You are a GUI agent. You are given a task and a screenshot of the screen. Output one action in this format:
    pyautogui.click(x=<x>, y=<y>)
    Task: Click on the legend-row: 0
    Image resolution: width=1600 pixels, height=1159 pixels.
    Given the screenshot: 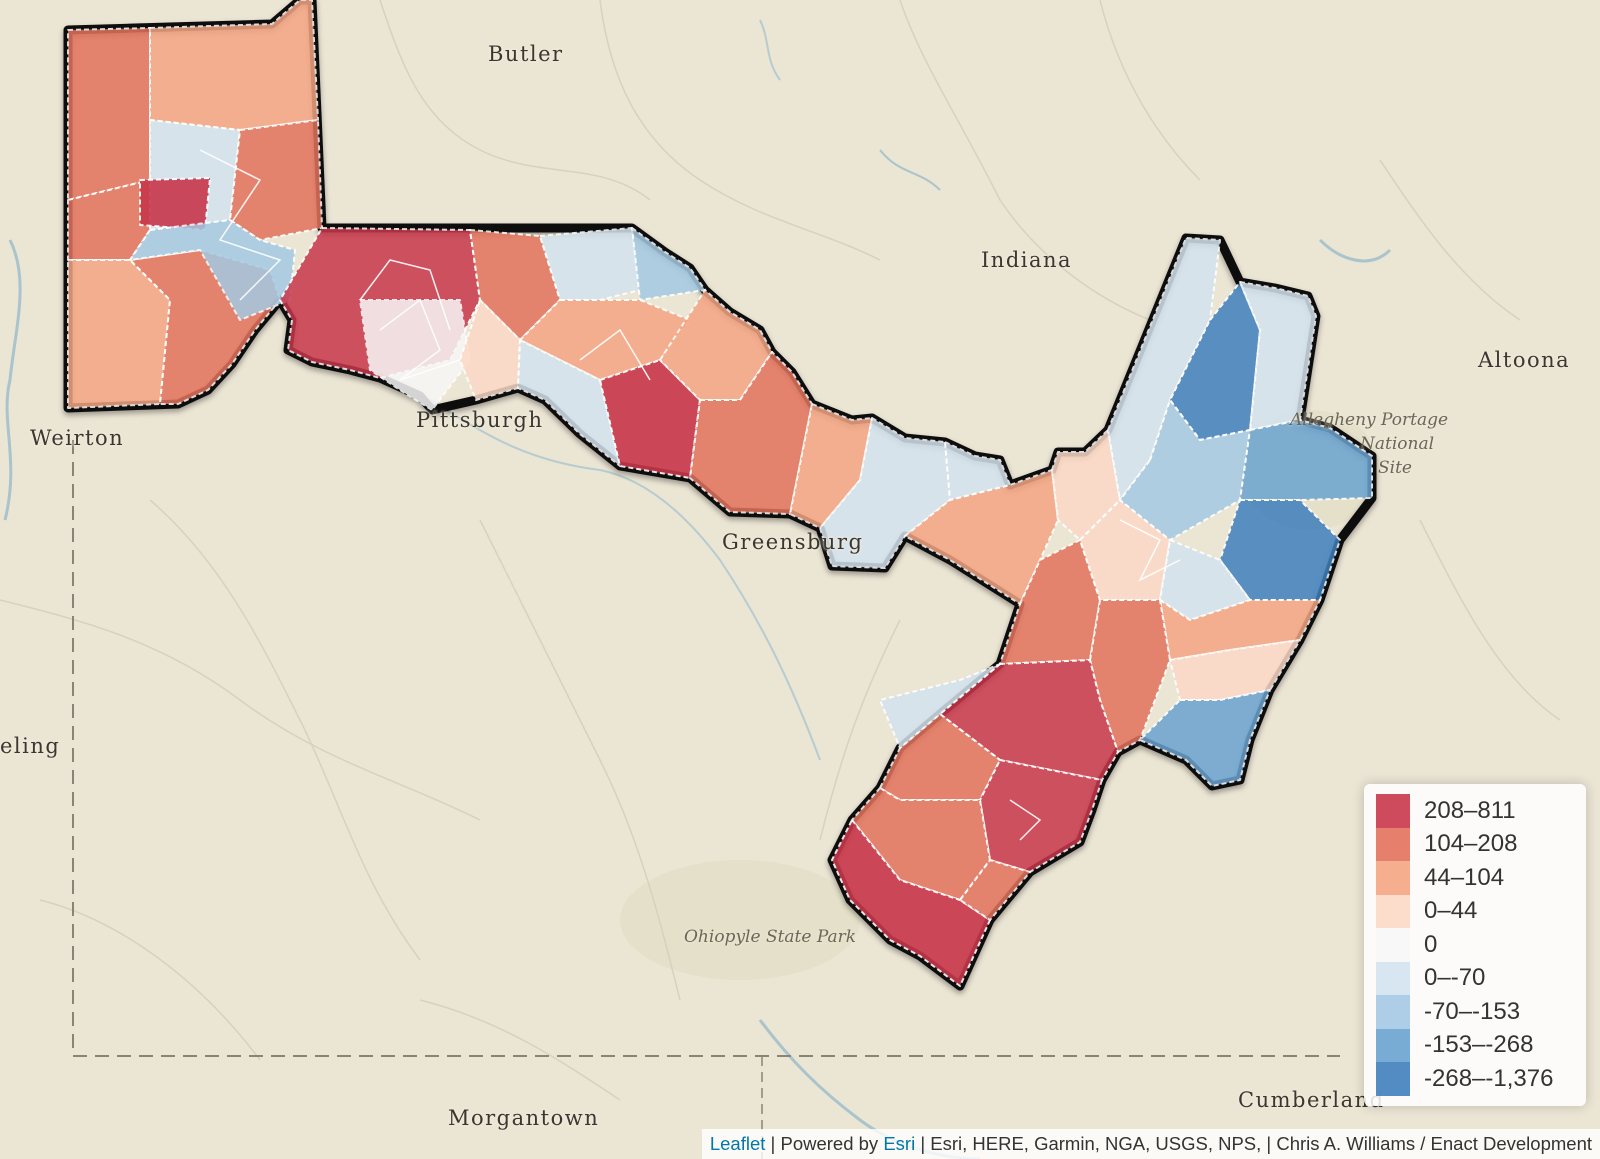 What is the action you would take?
    pyautogui.click(x=1475, y=945)
    